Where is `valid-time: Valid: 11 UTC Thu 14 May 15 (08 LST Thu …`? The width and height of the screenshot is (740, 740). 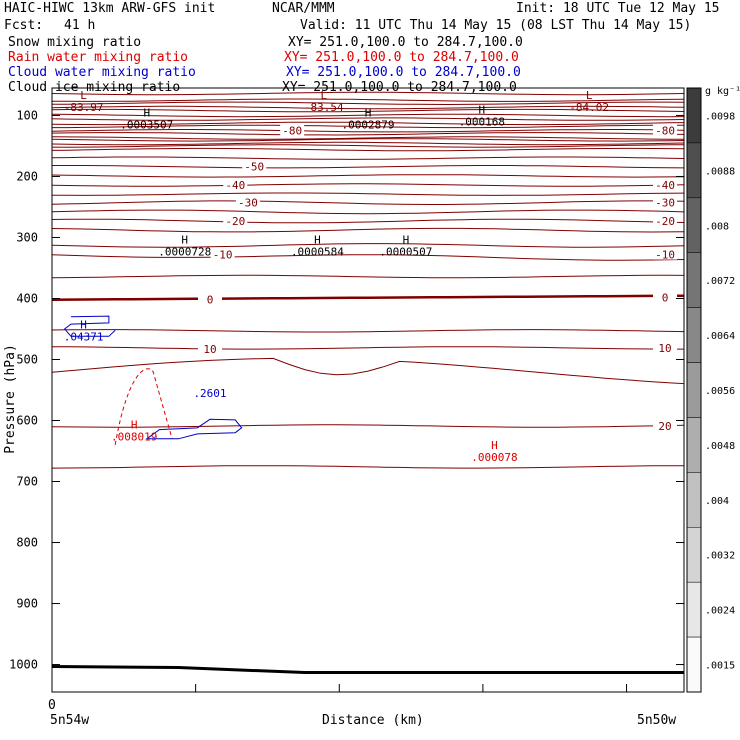
valid-time: Valid: 11 UTC Thu 14 May 15 (08 LST Thu … is located at coordinates (496, 25).